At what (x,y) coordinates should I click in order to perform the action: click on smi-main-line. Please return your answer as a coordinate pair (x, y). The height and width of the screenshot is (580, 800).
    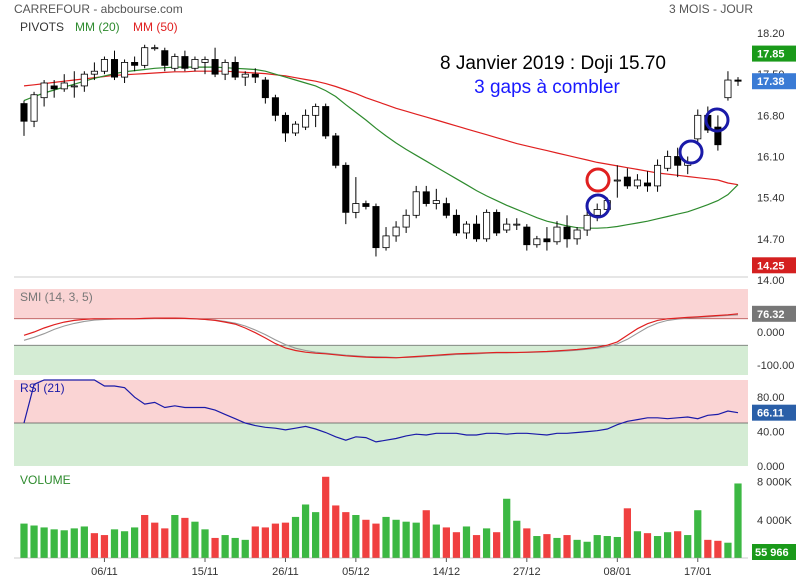
    Looking at the image, I should click on (381, 336).